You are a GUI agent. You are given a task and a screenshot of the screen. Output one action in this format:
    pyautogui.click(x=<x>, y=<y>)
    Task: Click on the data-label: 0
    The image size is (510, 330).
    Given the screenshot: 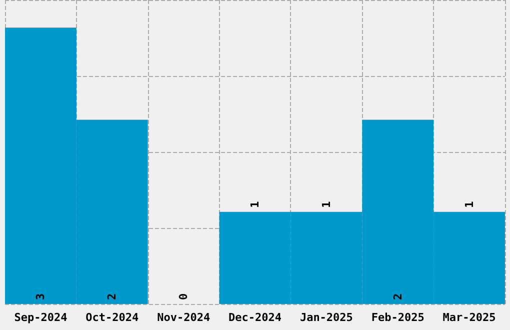 What is the action you would take?
    pyautogui.click(x=183, y=296)
    